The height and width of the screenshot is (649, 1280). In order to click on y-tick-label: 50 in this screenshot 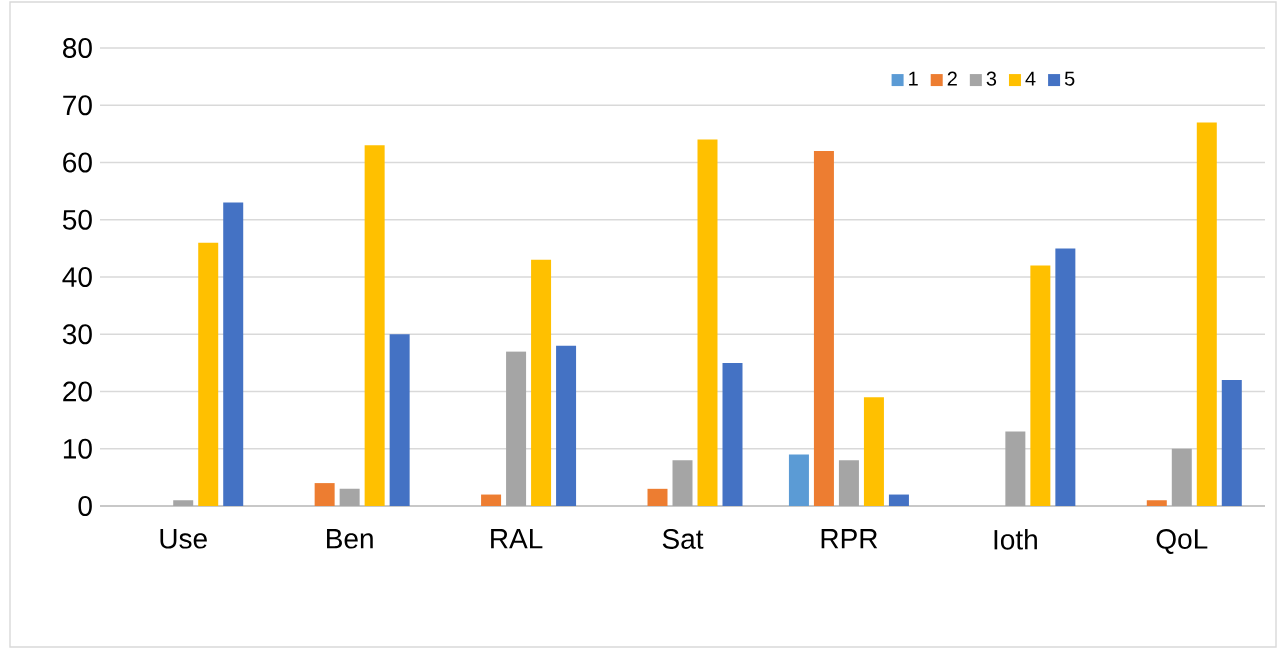, I will do `click(77, 219)`.